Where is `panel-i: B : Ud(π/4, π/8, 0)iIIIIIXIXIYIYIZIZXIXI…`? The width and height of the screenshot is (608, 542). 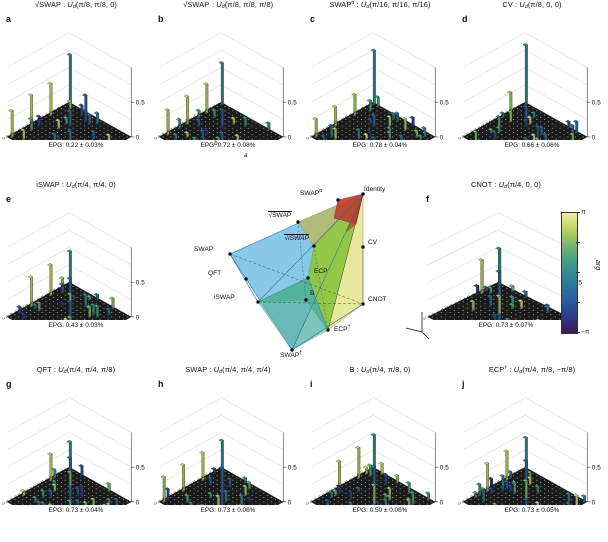 panel-i: B : Ud(π/4, π/8, 0)iIIIIIXIXIYIYIZIZXIXI… is located at coordinates (380, 439).